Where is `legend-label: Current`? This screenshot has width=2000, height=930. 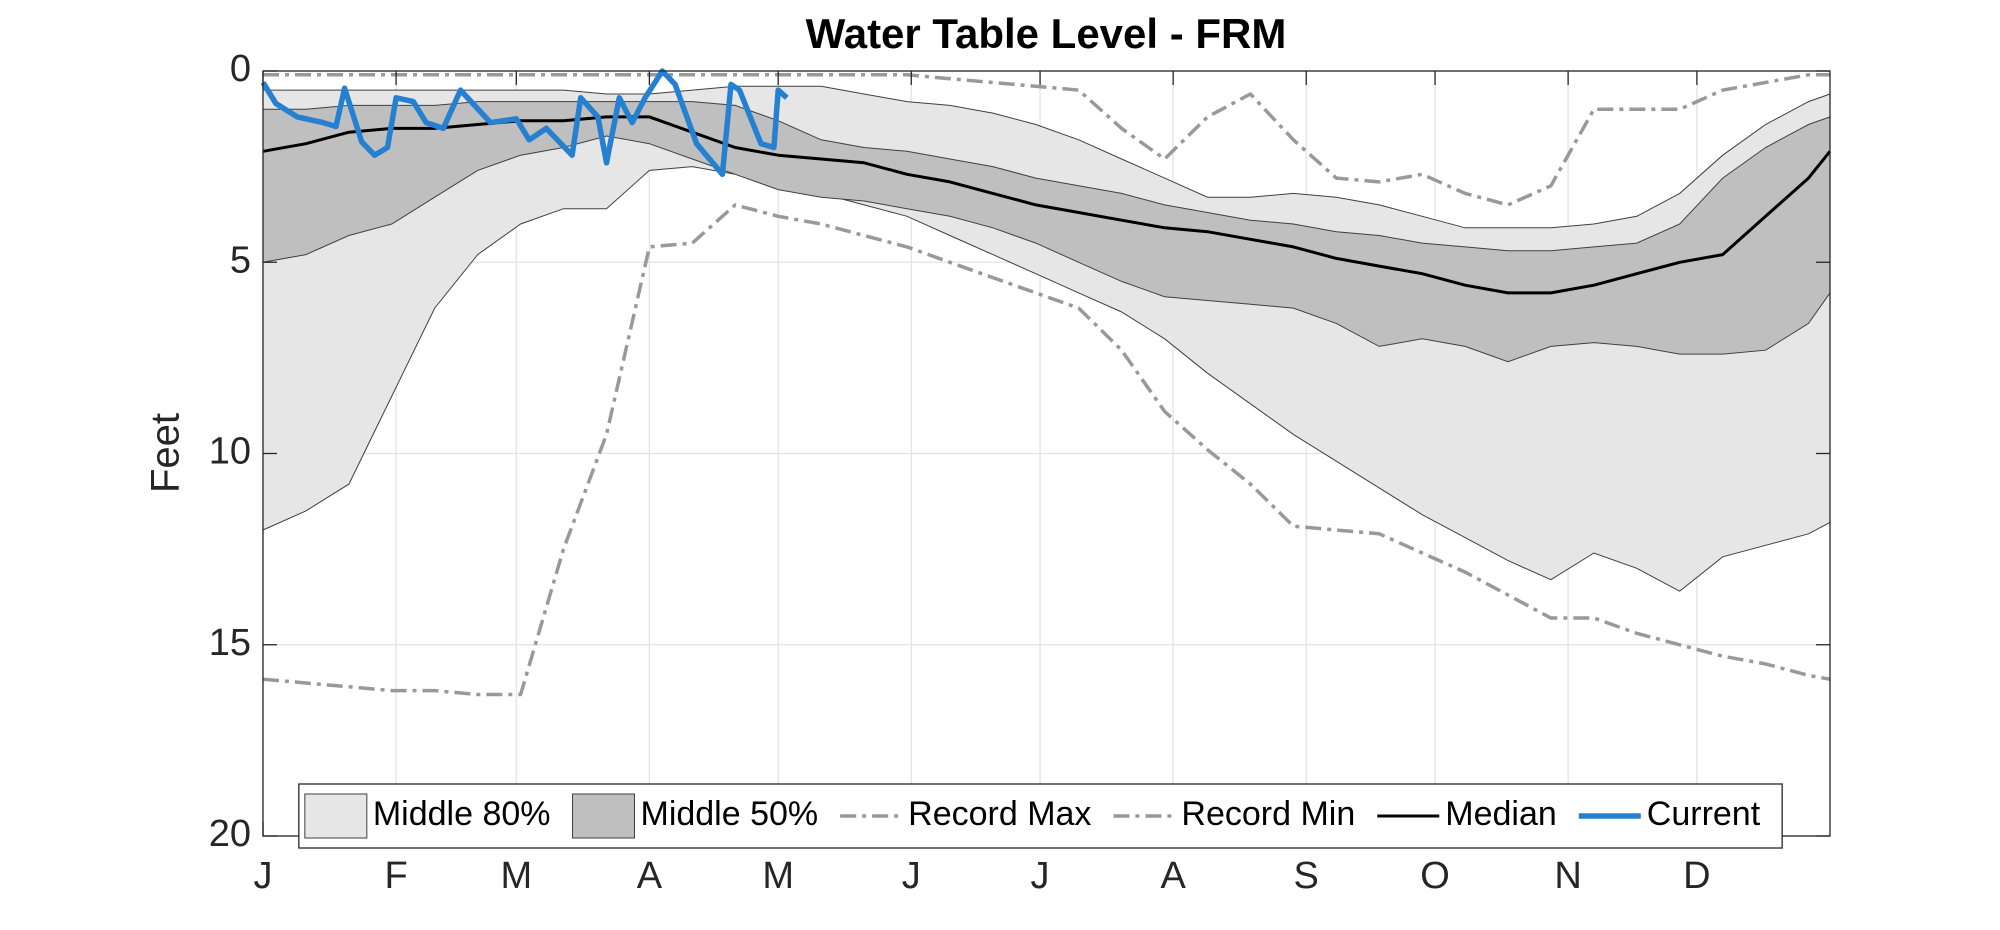
legend-label: Current is located at coordinates (1704, 814).